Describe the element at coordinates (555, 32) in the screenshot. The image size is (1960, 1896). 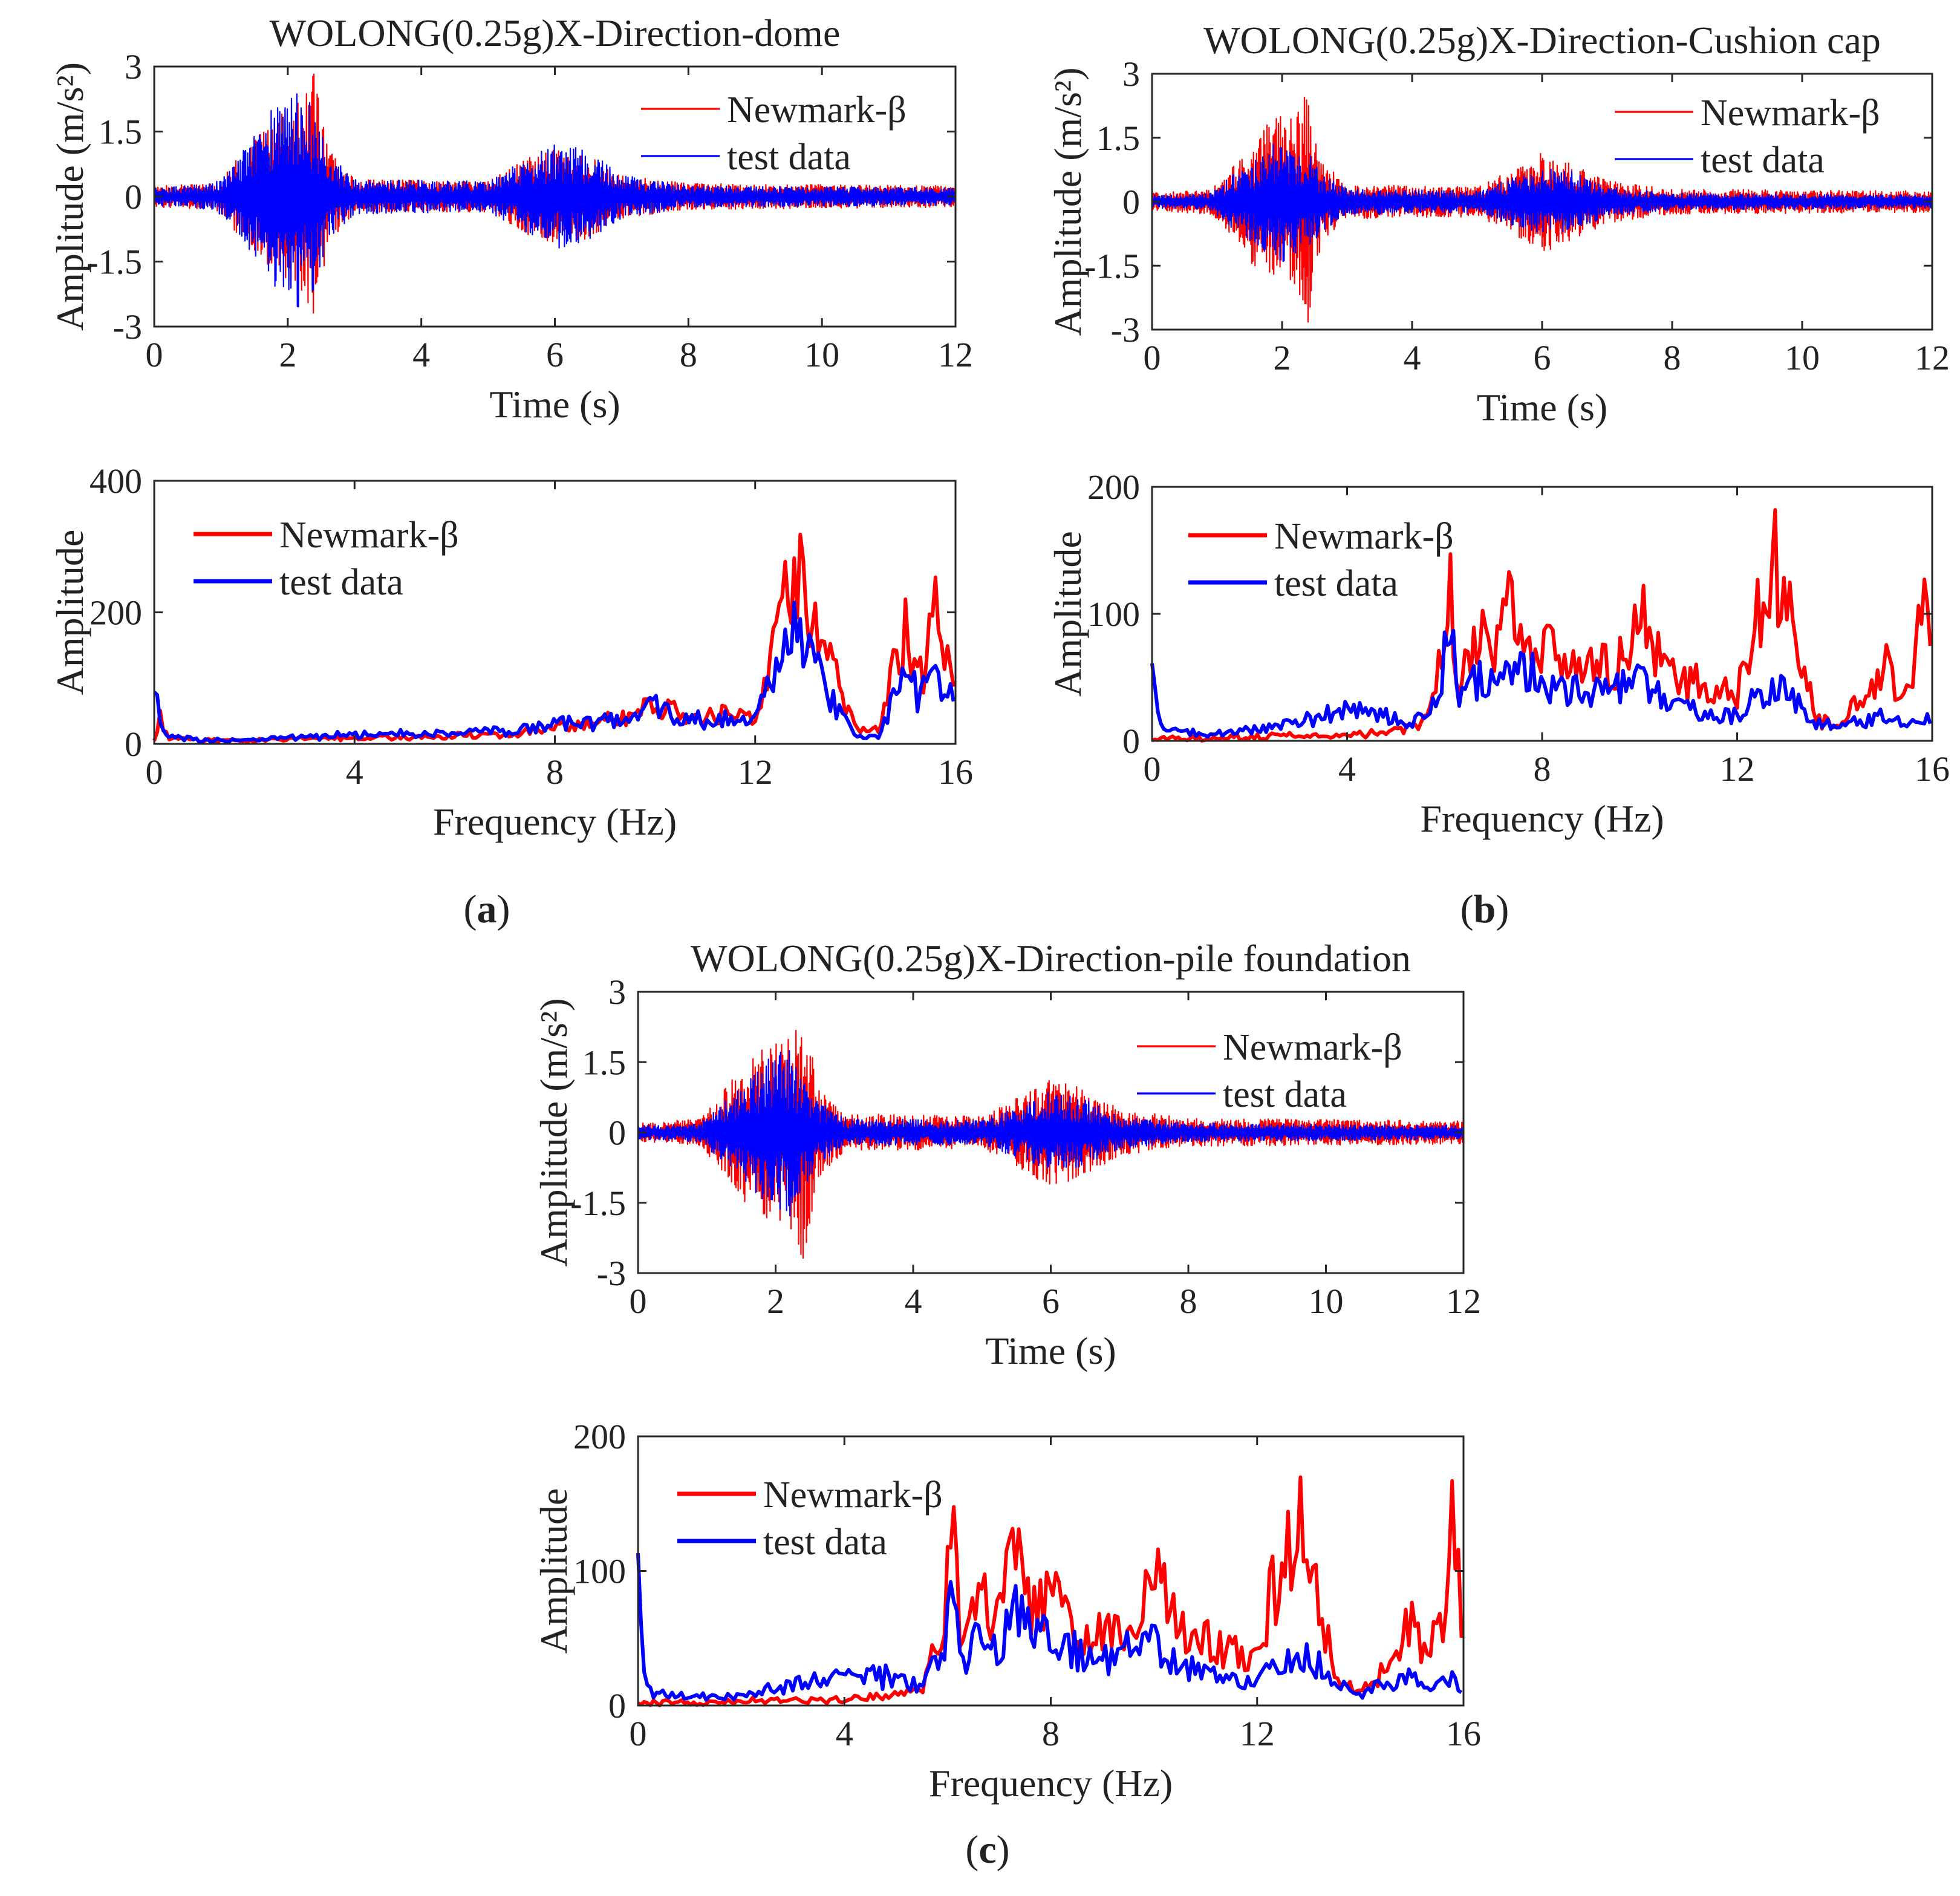
I see `chart-title: WOLONG(0.25g)X-Direction-dome` at that location.